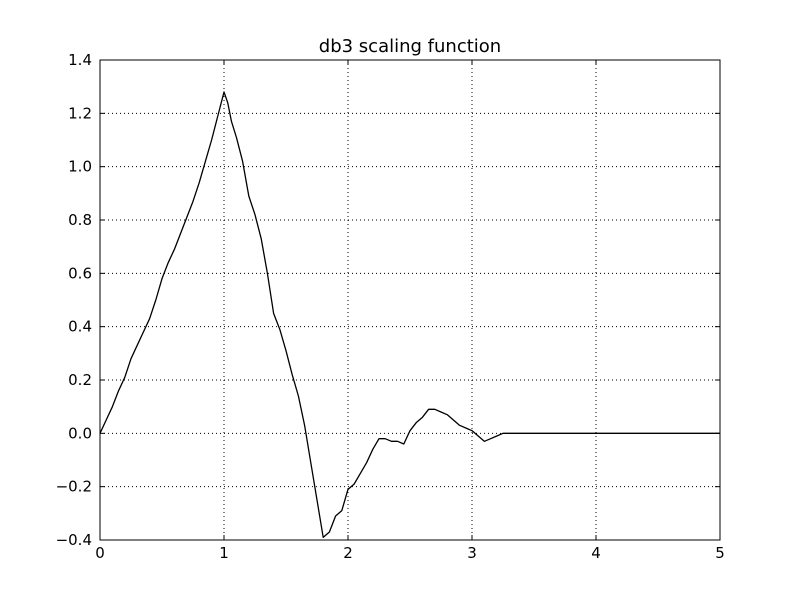  Describe the element at coordinates (348, 553) in the screenshot. I see `x-tick-label: 2` at that location.